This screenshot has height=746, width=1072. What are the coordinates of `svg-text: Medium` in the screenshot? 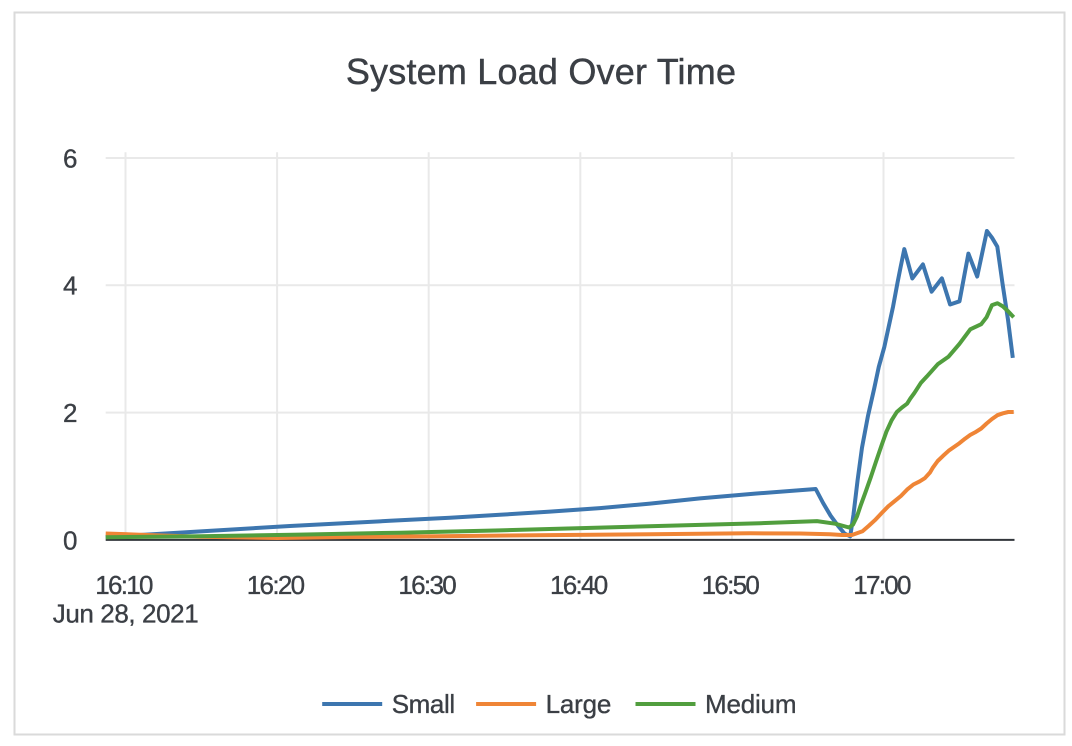 It's located at (750, 704).